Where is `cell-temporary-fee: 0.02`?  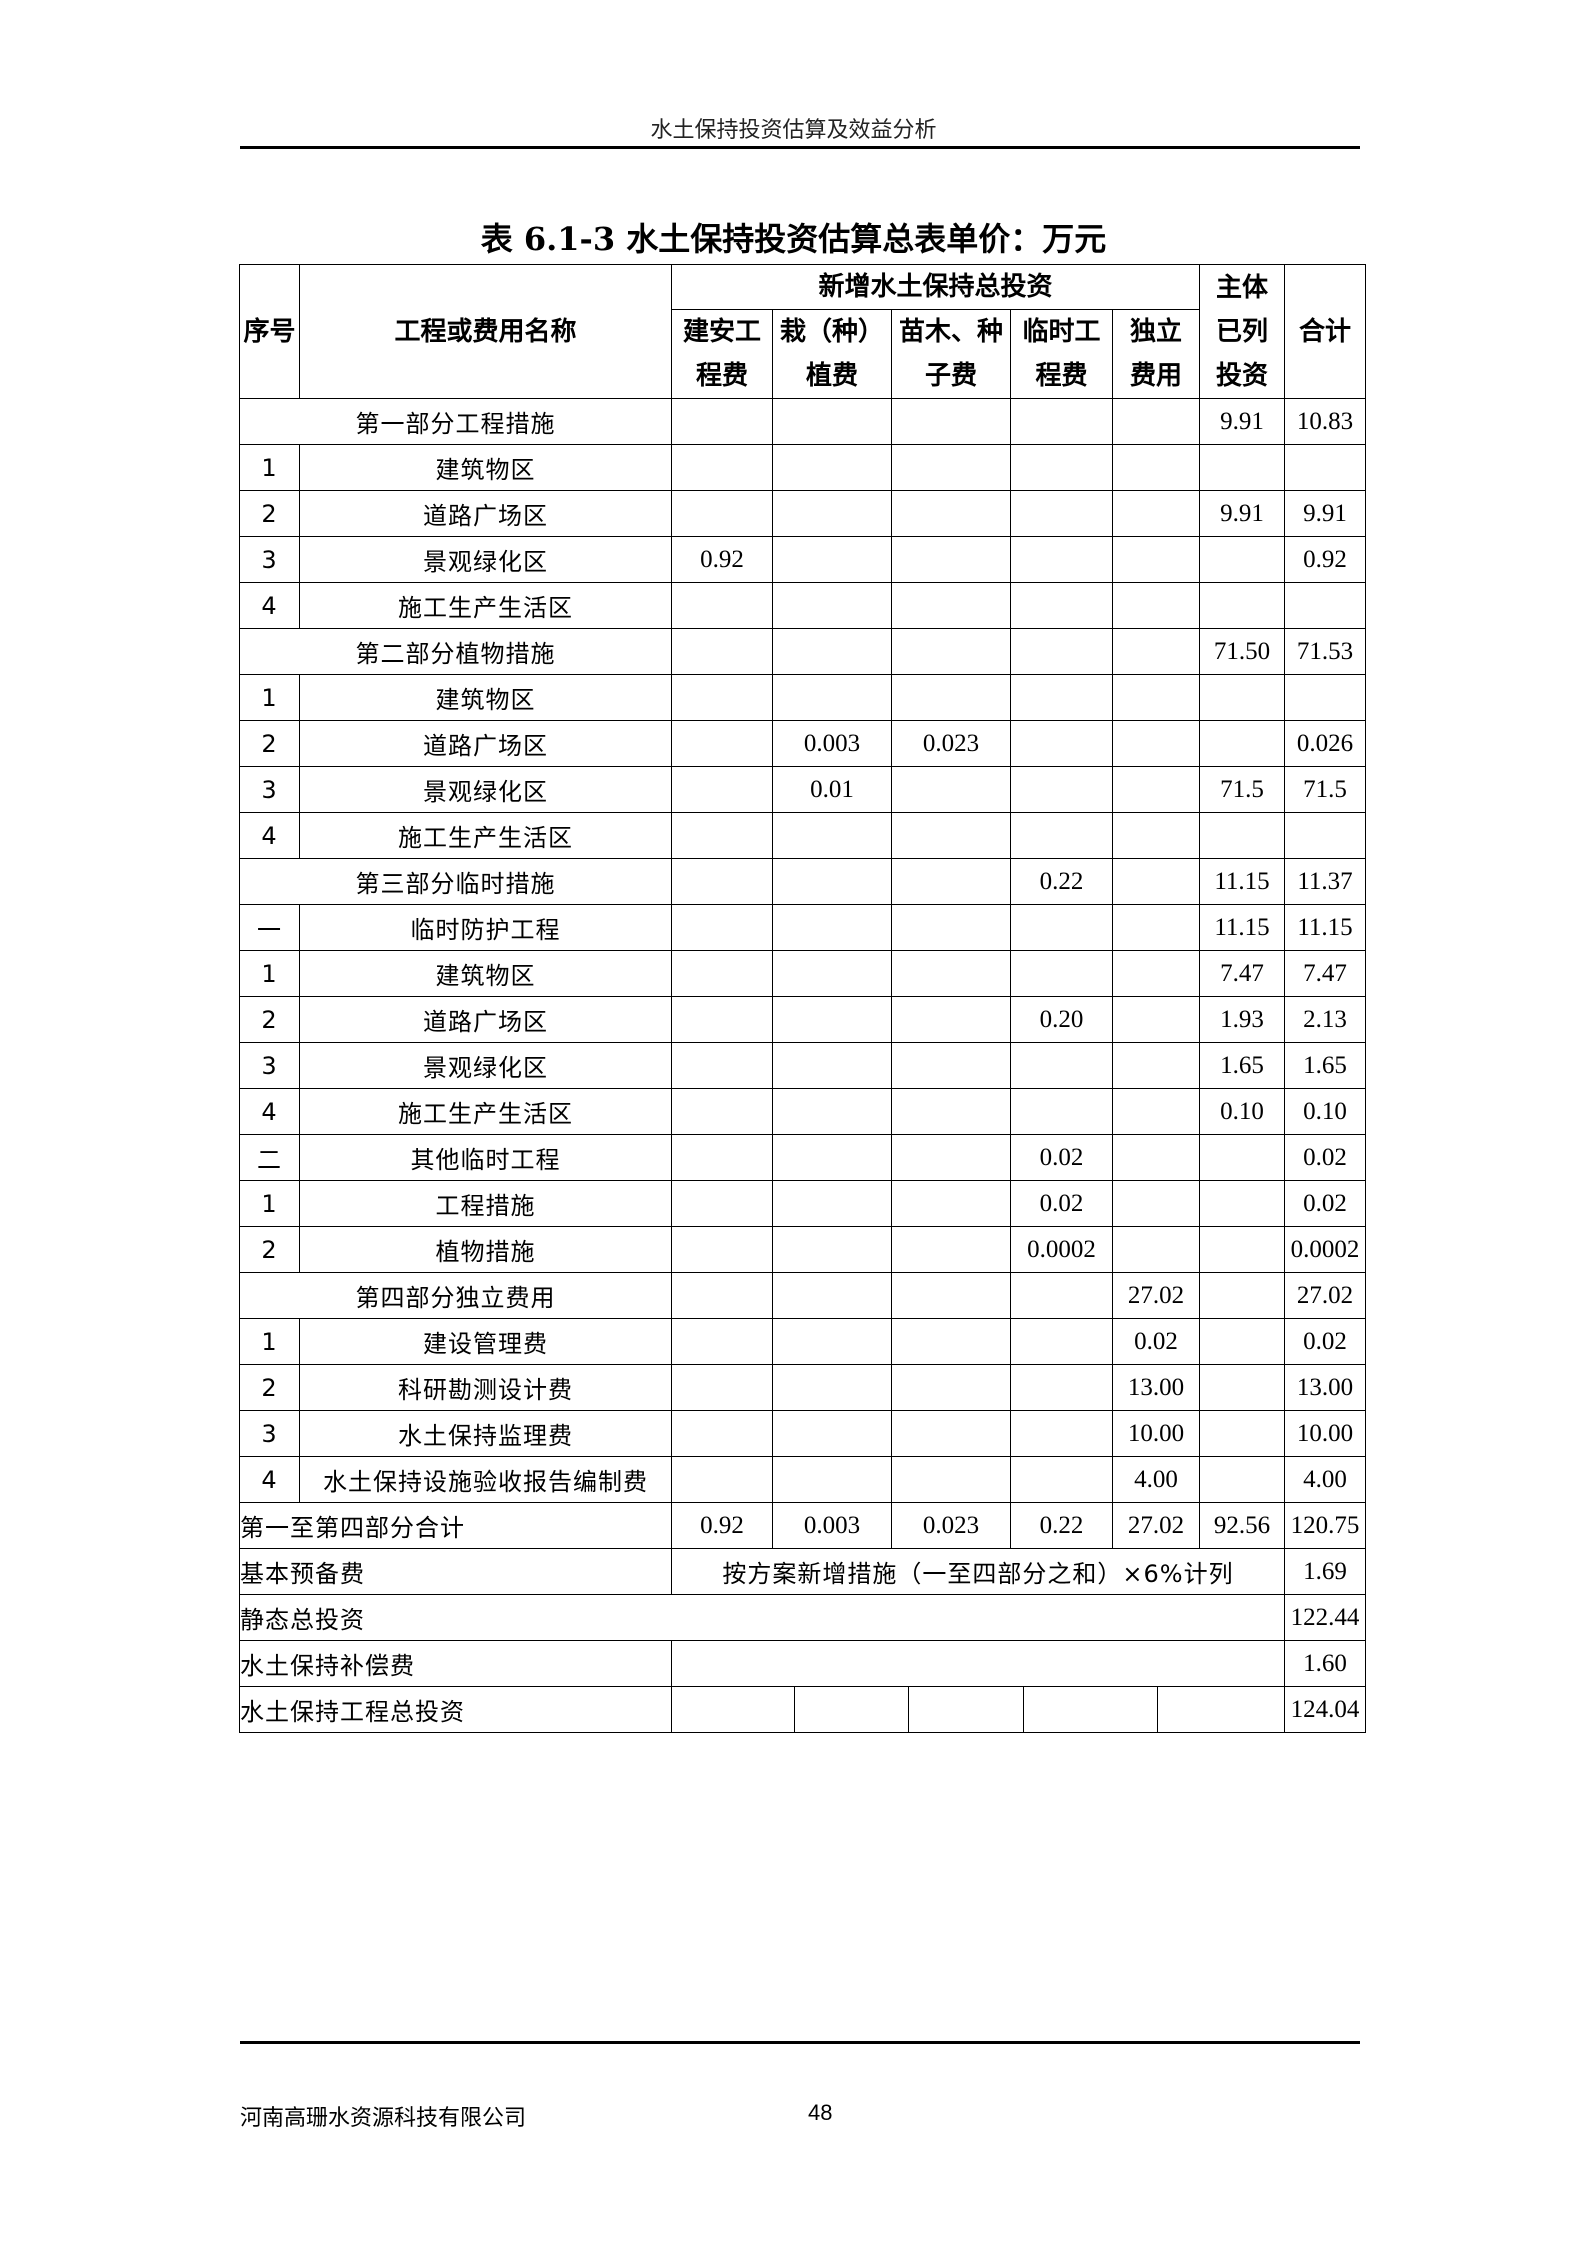 cell-temporary-fee: 0.02 is located at coordinates (1061, 1157).